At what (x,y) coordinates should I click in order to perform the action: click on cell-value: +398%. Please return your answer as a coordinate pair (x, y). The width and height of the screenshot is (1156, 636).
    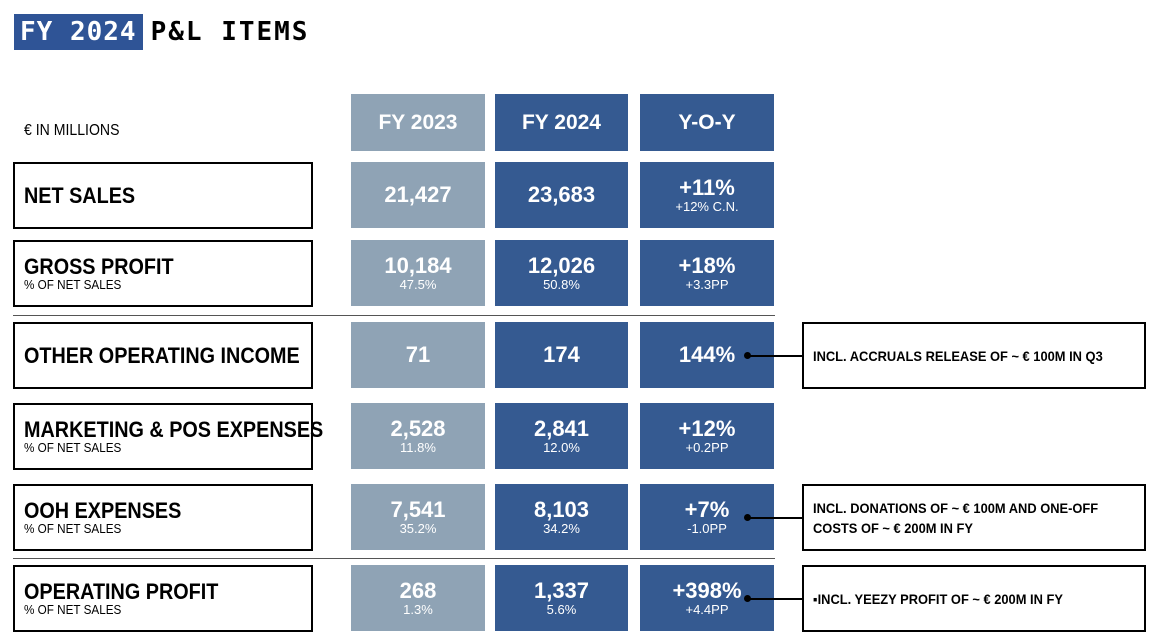
    Looking at the image, I should click on (707, 590).